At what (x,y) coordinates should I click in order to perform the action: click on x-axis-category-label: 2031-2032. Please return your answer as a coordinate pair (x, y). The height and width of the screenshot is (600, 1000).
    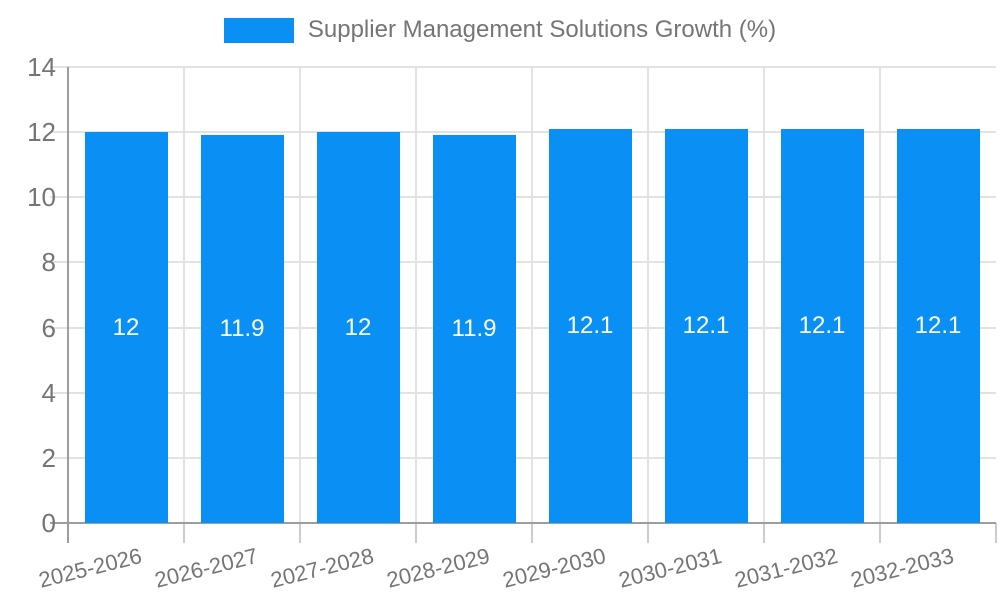
    Looking at the image, I should click on (786, 568).